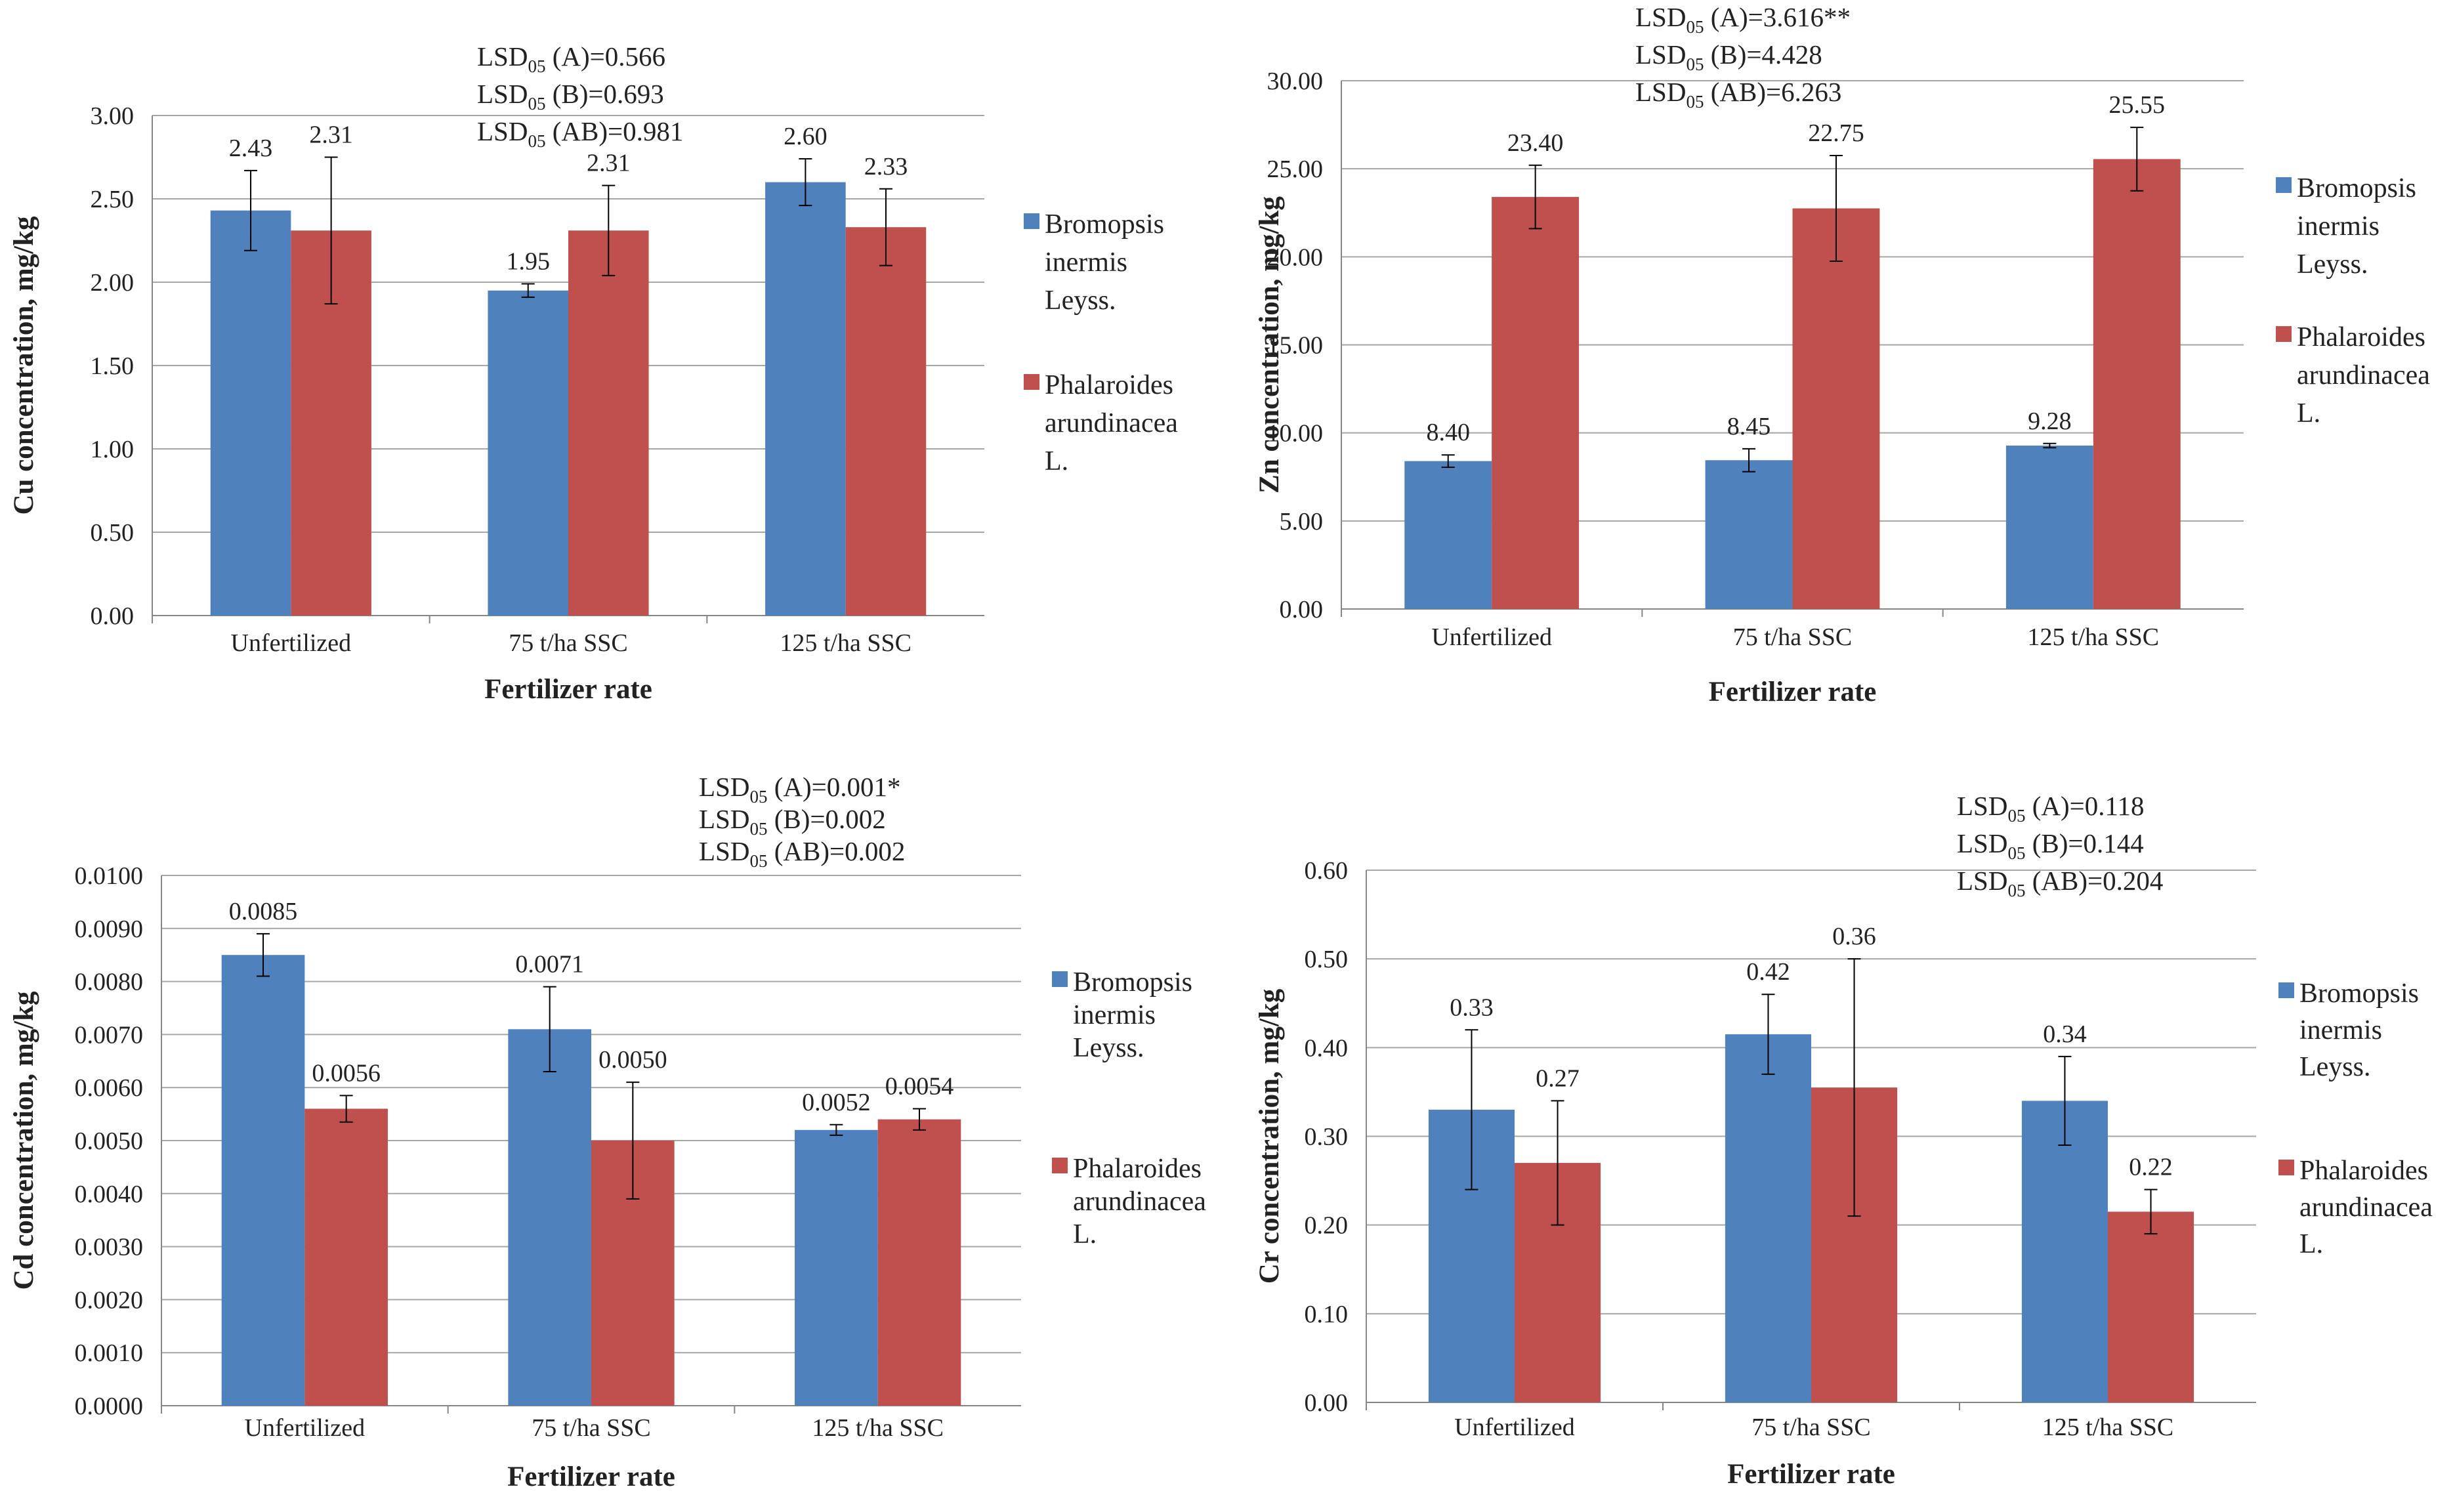 The image size is (2453, 1512). What do you see at coordinates (2050, 421) in the screenshot?
I see `data-label: 9.28` at bounding box center [2050, 421].